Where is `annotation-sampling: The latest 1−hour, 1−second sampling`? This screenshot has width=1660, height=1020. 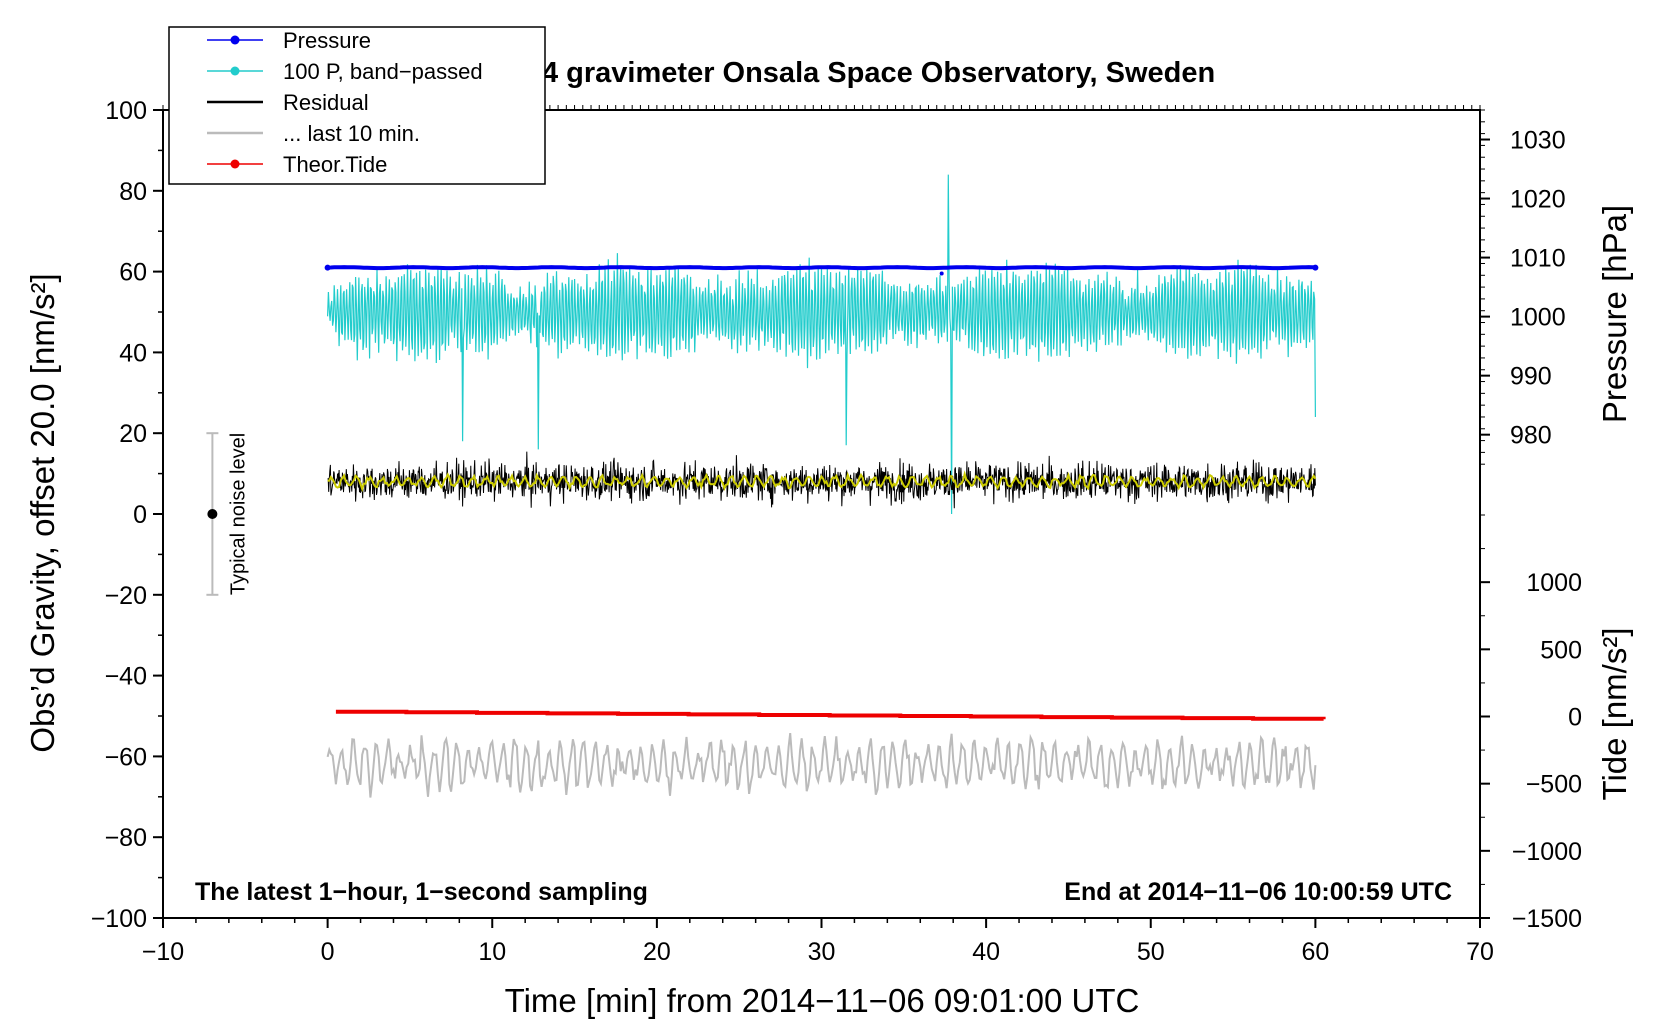
annotation-sampling: The latest 1−hour, 1−second sampling is located at coordinates (421, 892).